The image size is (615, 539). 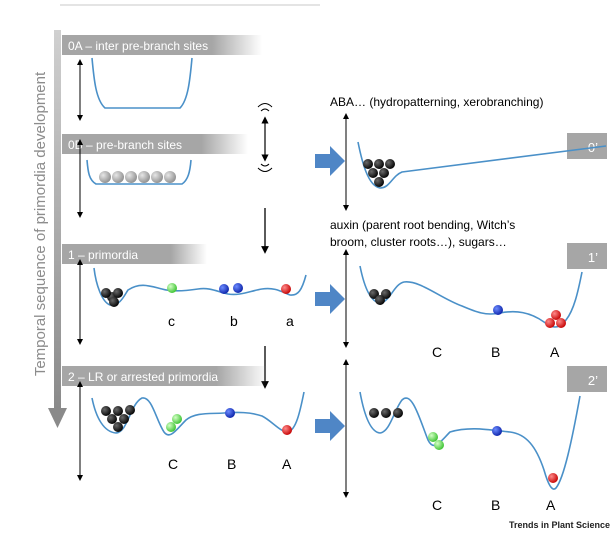 I want to click on stage-1-label-c: c, so click(x=171, y=321).